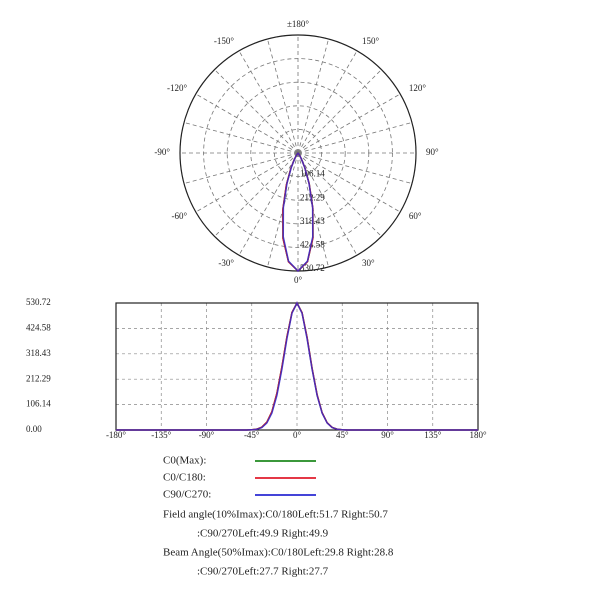 Image resolution: width=607 pixels, height=607 pixels. I want to click on x-tick-label: 135°, so click(433, 435).